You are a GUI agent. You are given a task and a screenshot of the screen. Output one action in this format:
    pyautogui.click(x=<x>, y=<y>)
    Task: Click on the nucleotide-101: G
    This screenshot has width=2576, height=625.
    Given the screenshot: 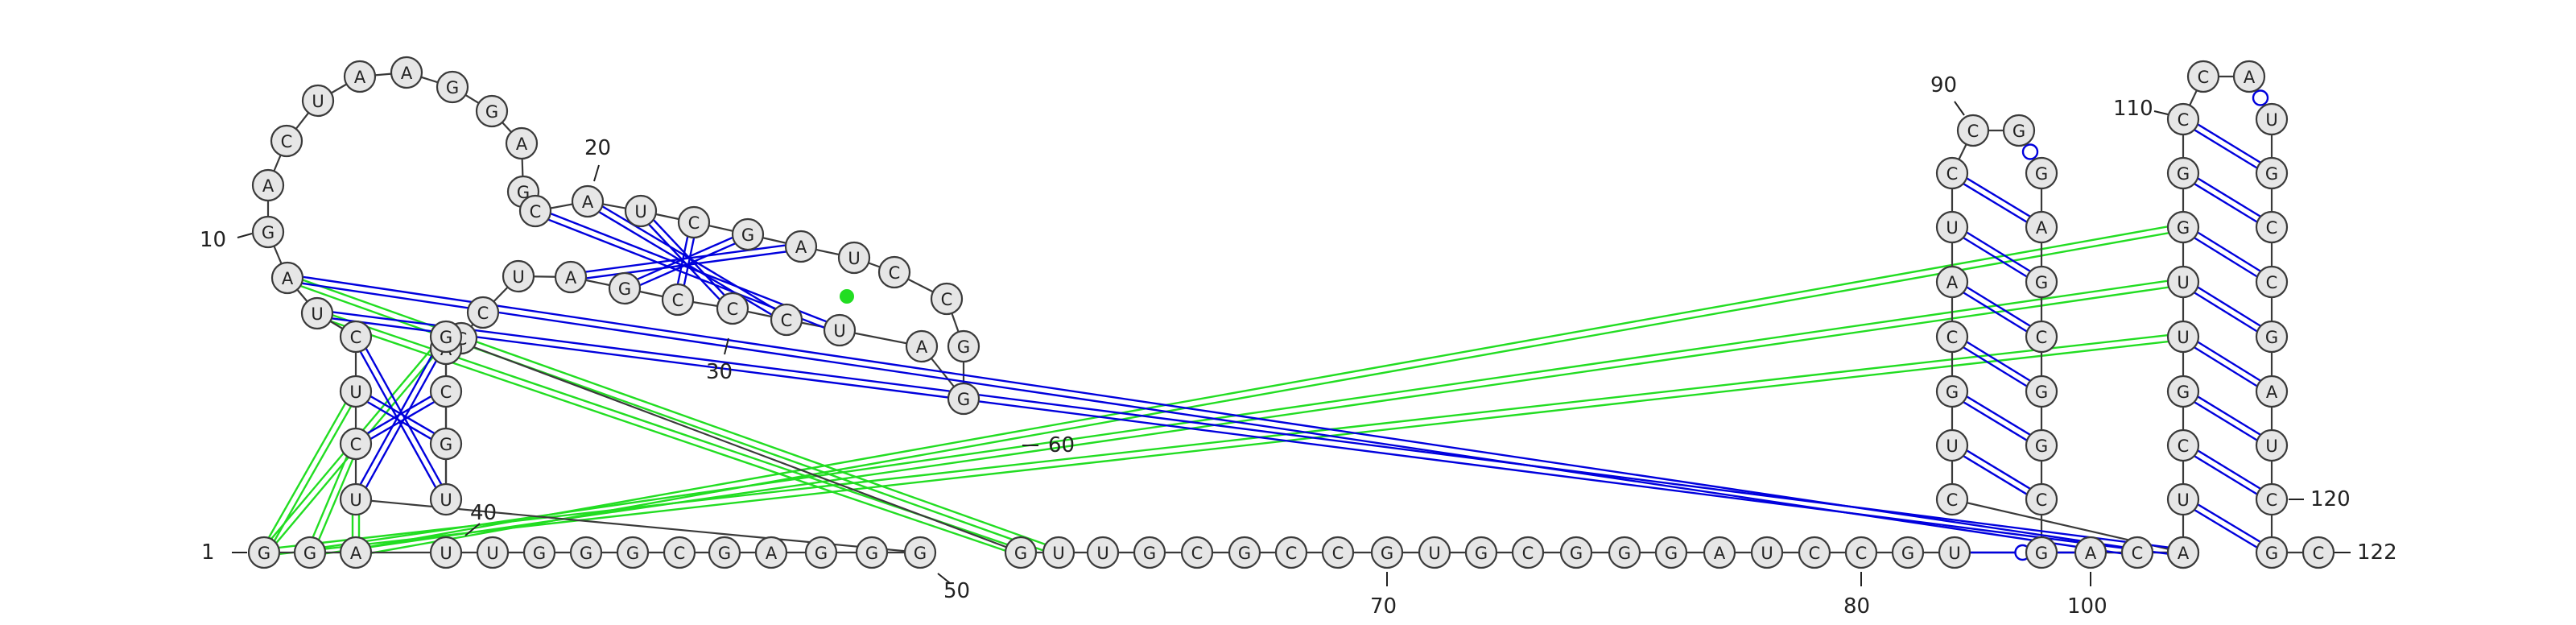 What is the action you would take?
    pyautogui.click(x=2183, y=392)
    